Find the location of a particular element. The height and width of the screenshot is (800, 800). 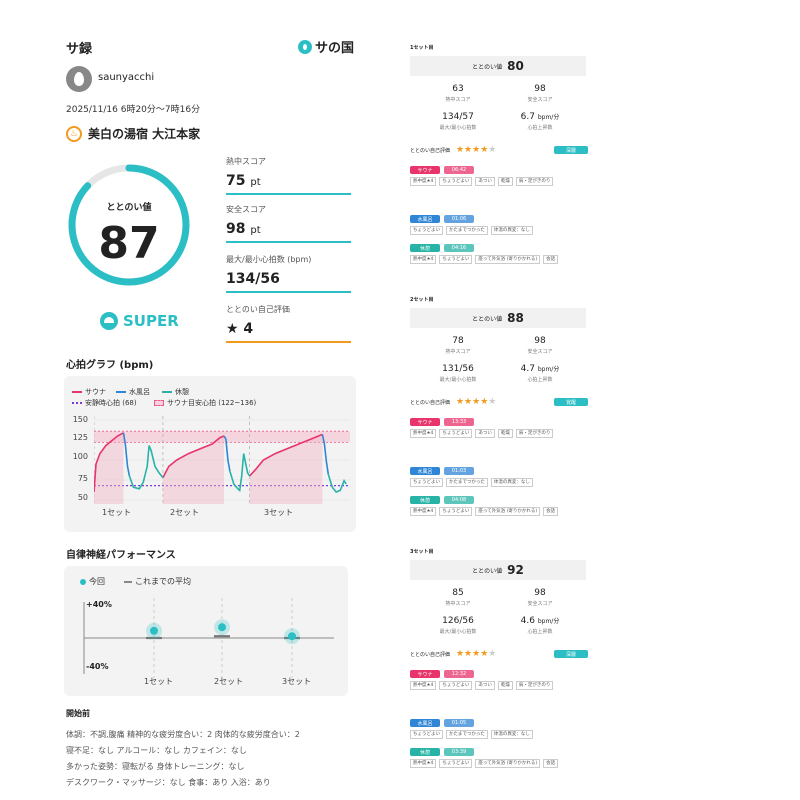

stage-tags: ちょうどよい かたまでつかった 体温の異変：なし is located at coordinates (500, 482).